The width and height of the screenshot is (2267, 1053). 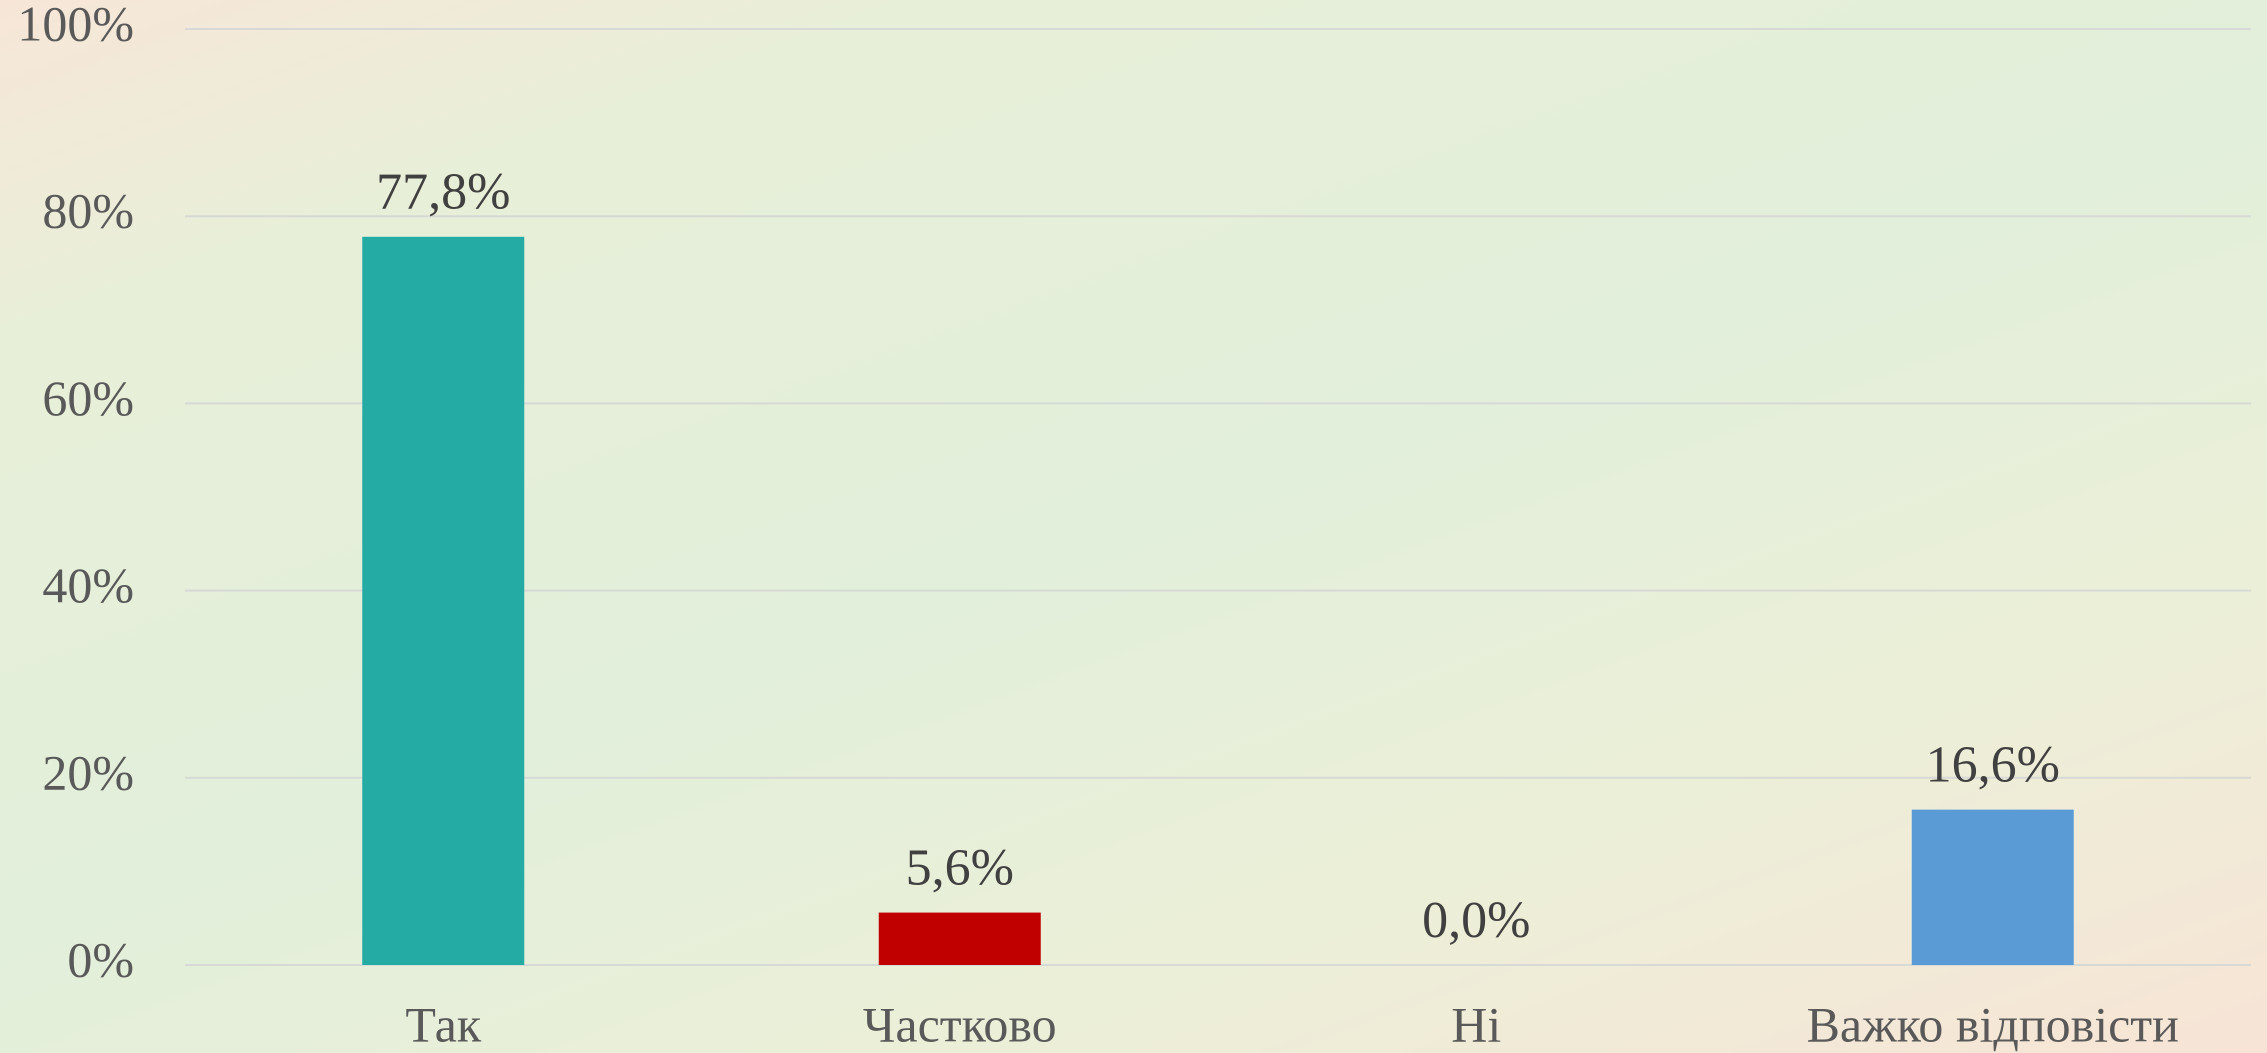 What do you see at coordinates (75, 25) in the screenshot?
I see `y-tick-label: 100%` at bounding box center [75, 25].